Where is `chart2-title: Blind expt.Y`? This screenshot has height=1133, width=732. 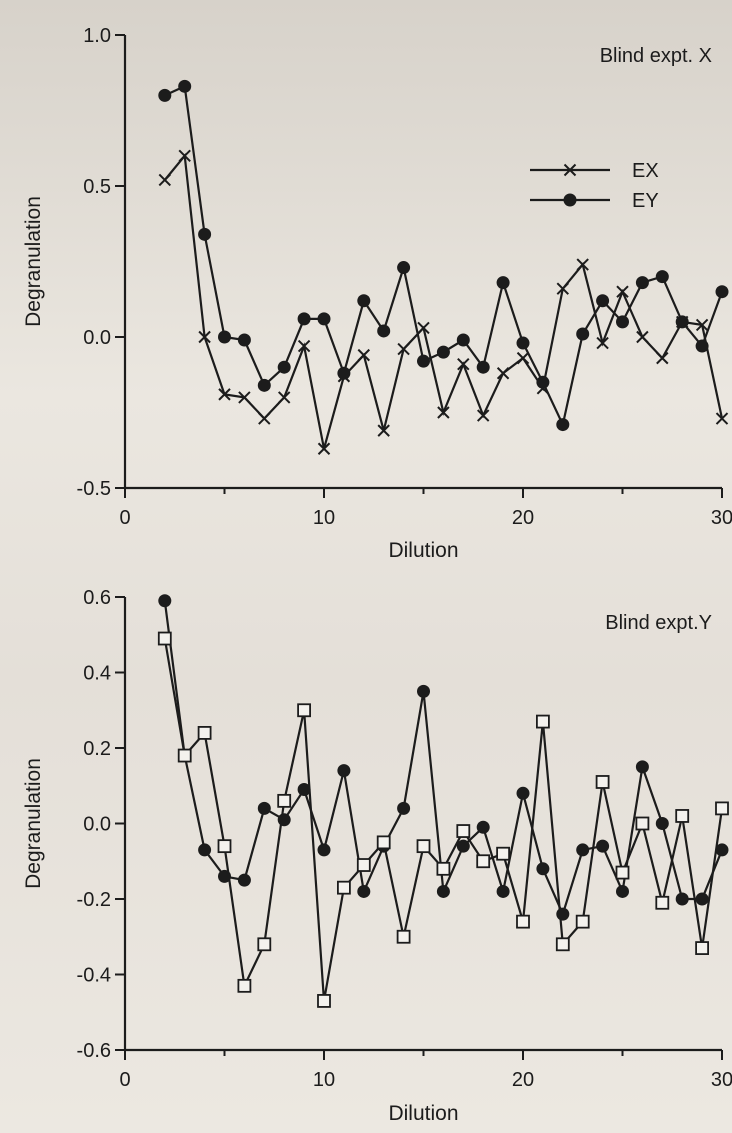
chart2-title: Blind expt.Y is located at coordinates (658, 623).